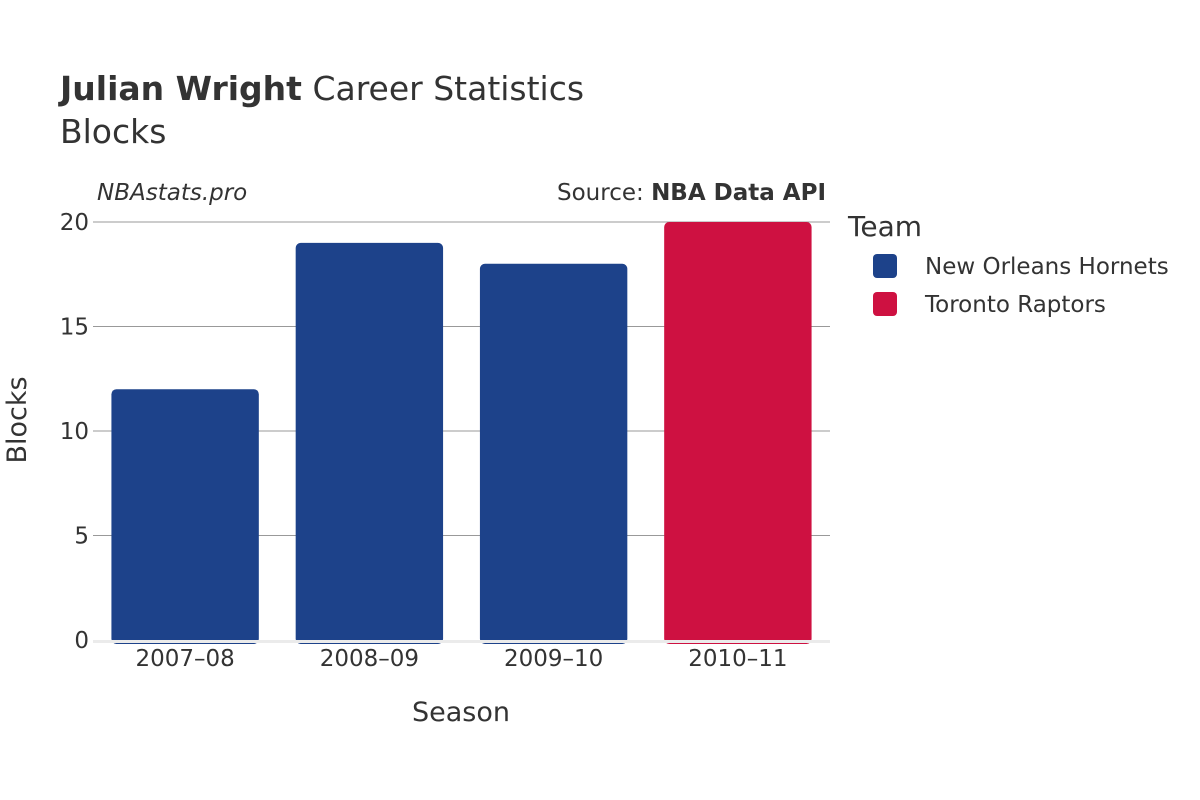 Image resolution: width=1200 pixels, height=800 pixels. What do you see at coordinates (553, 453) in the screenshot?
I see `bar-2009–10` at bounding box center [553, 453].